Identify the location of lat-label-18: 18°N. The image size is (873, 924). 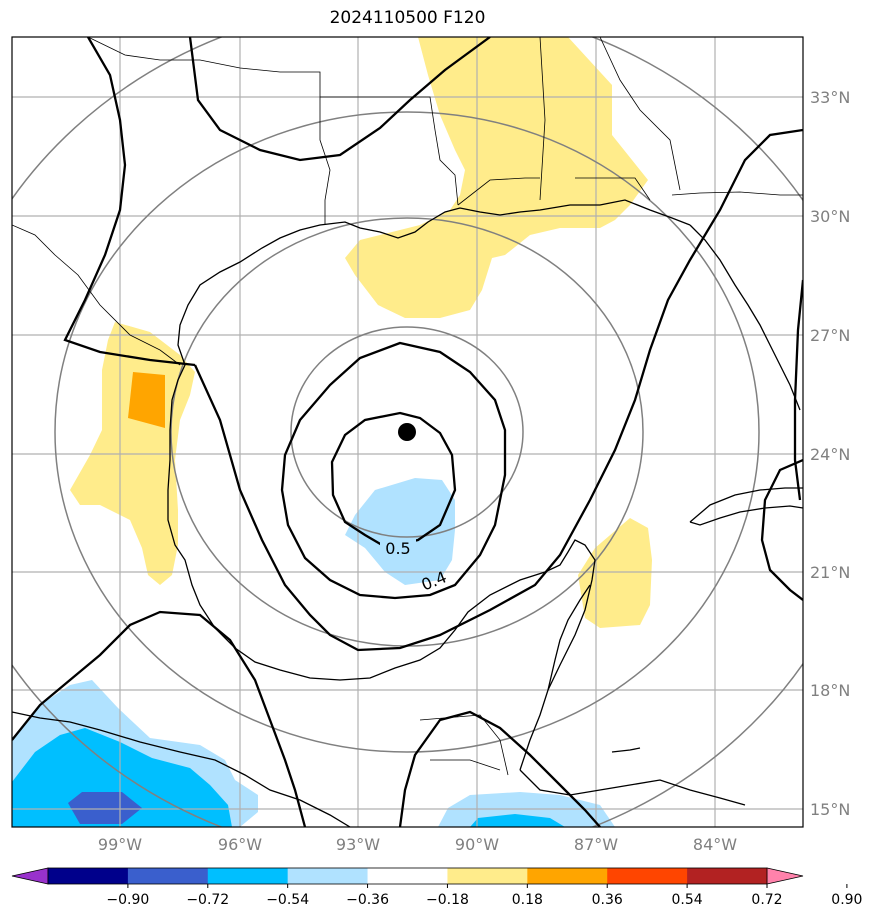
(830, 690).